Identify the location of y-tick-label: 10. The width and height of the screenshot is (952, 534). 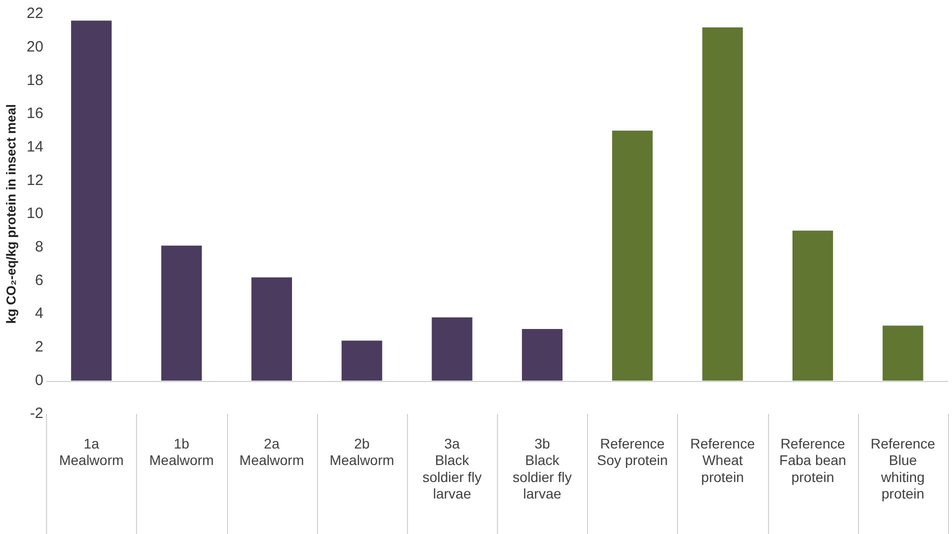
(35, 213).